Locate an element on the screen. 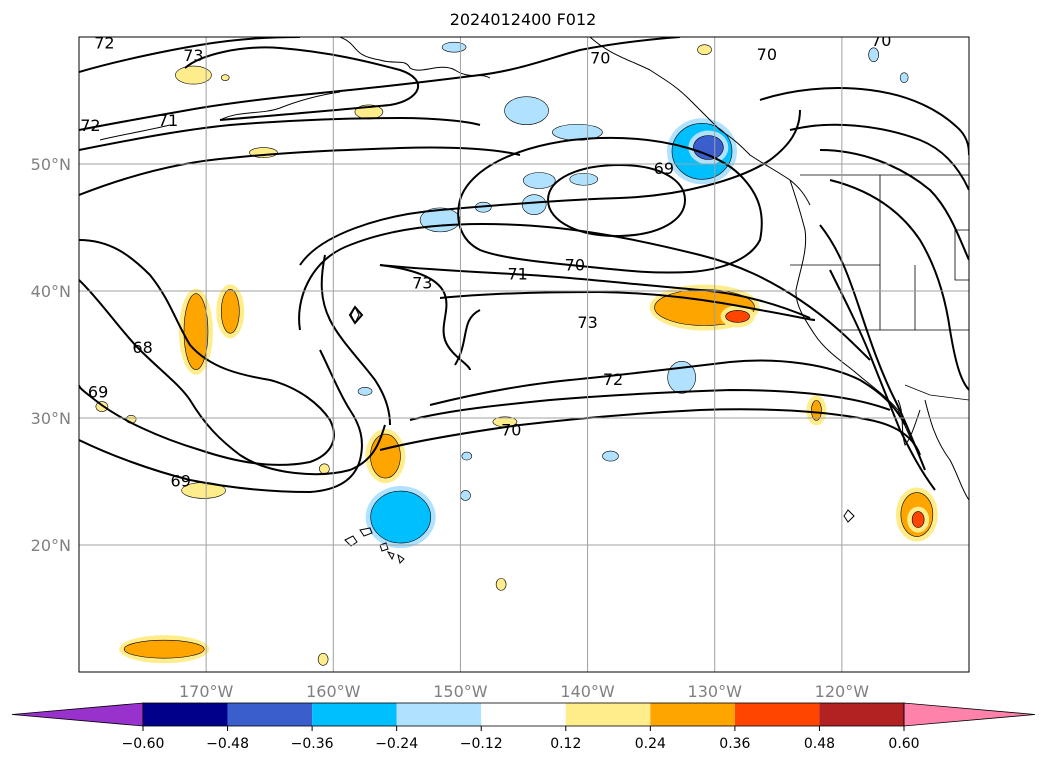 This screenshot has width=1047, height=765. contour-coast-c is located at coordinates (894, 205).